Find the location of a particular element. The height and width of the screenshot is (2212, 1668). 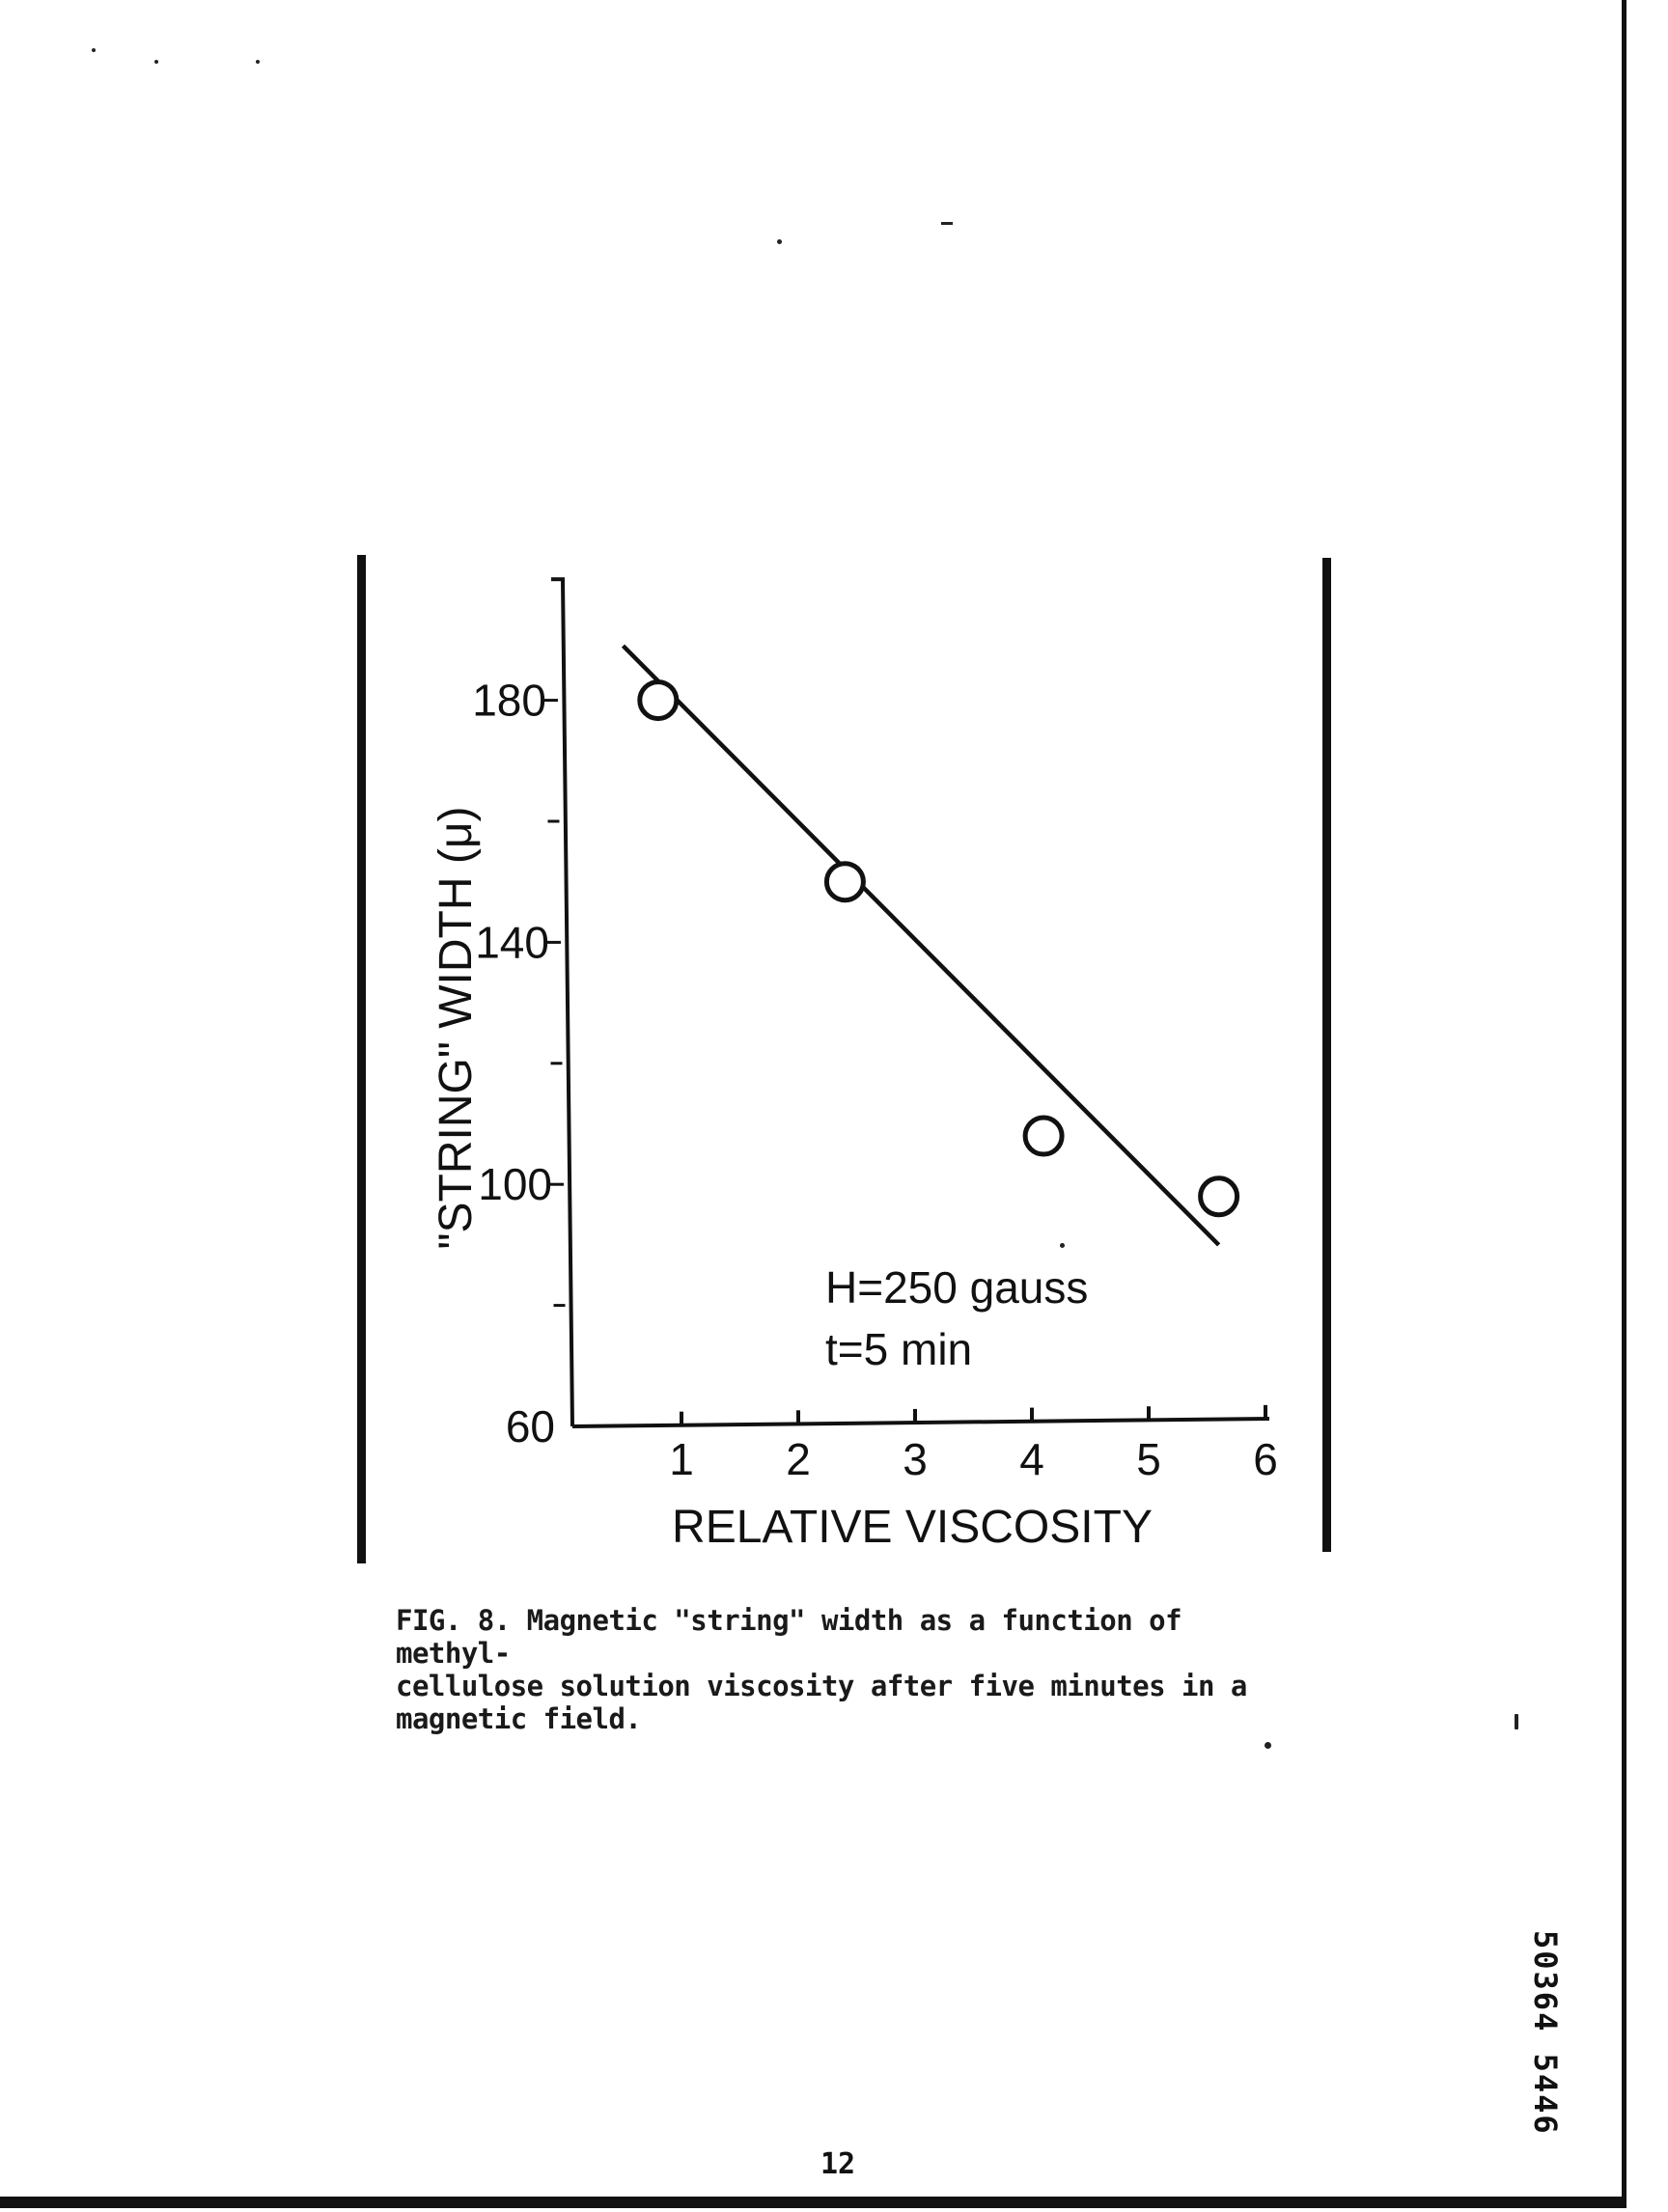

x-tick-label: 4 is located at coordinates (1031, 1459).